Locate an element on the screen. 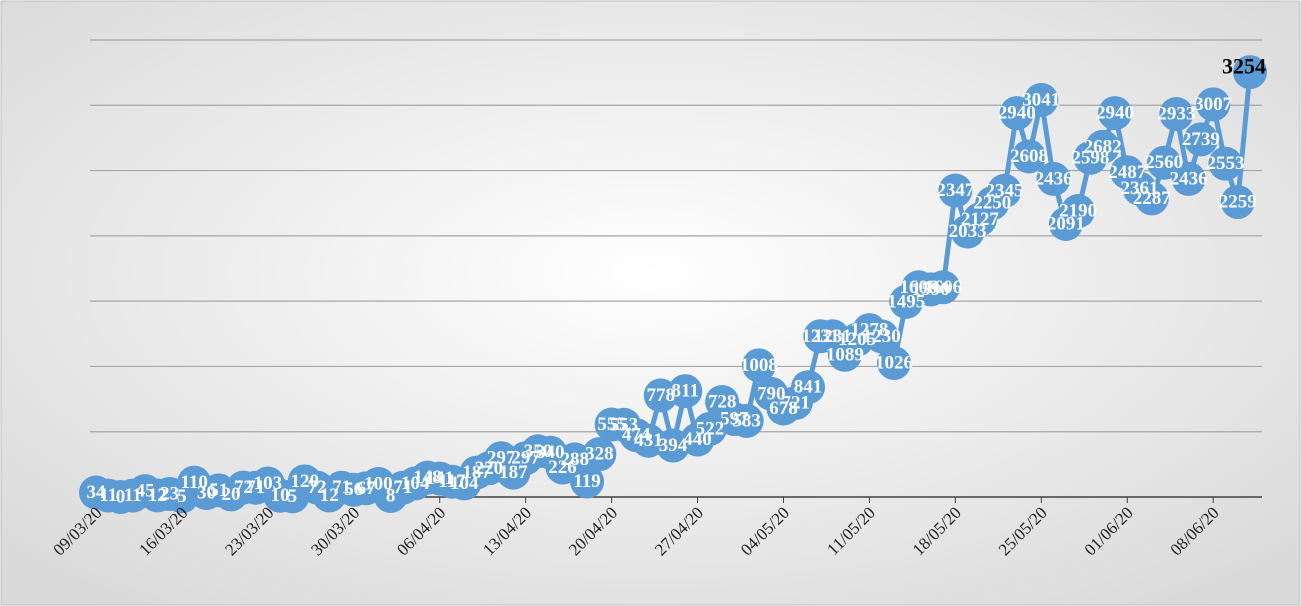  data-label: 2560 is located at coordinates (1164, 162).